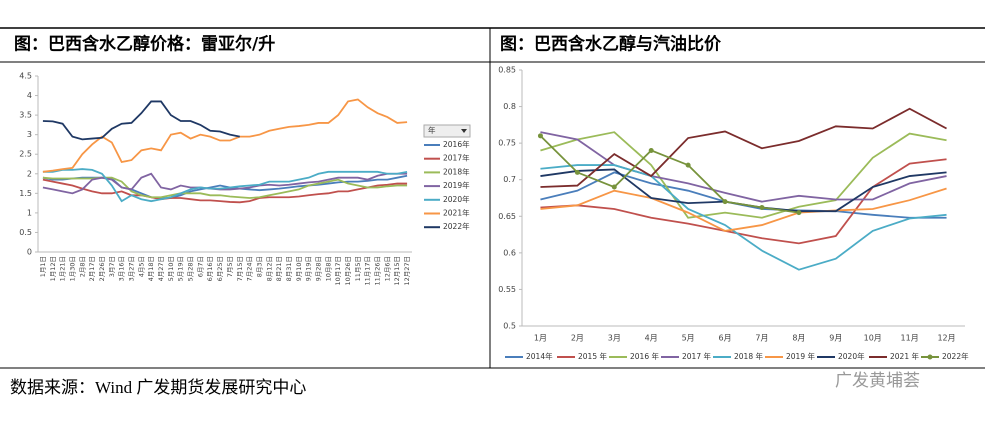 Image resolution: width=985 pixels, height=421 pixels. Describe the element at coordinates (29, 252) in the screenshot. I see `y-tick-label: 0` at that location.